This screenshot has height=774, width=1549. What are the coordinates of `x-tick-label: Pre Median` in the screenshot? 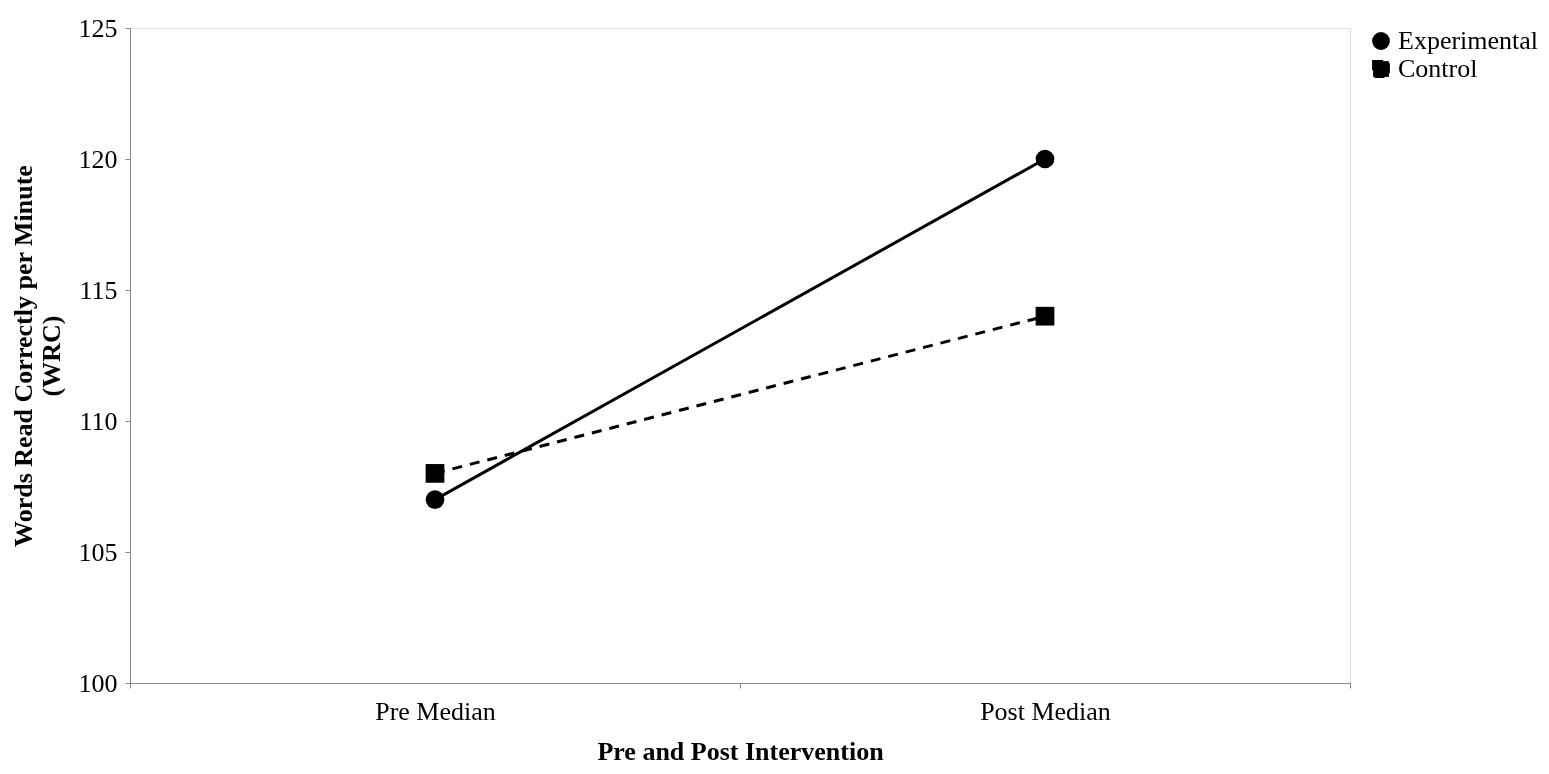 It's located at (435, 711).